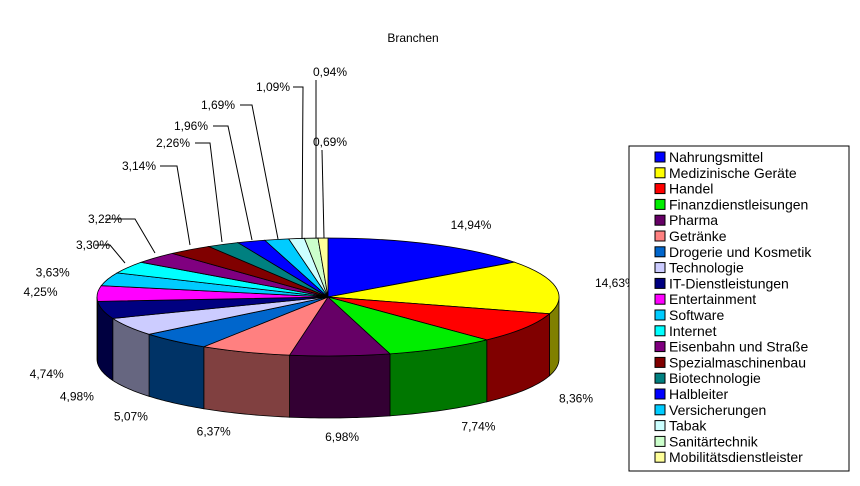  Describe the element at coordinates (47, 374) in the screenshot. I see `data-label-8: 4,74%` at that location.